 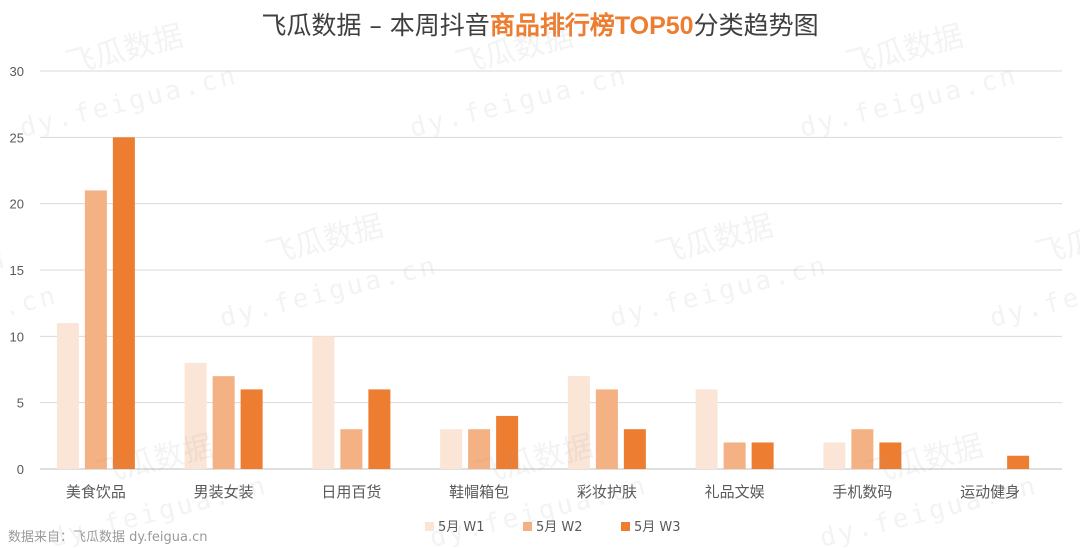 What do you see at coordinates (17, 71) in the screenshot?
I see `y-tick-label: 30` at bounding box center [17, 71].